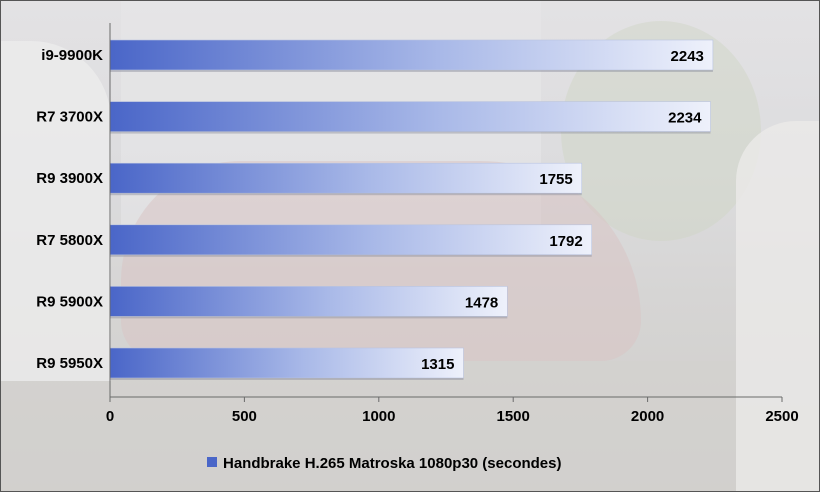  What do you see at coordinates (647, 416) in the screenshot?
I see `x-tick-label: 2000` at bounding box center [647, 416].